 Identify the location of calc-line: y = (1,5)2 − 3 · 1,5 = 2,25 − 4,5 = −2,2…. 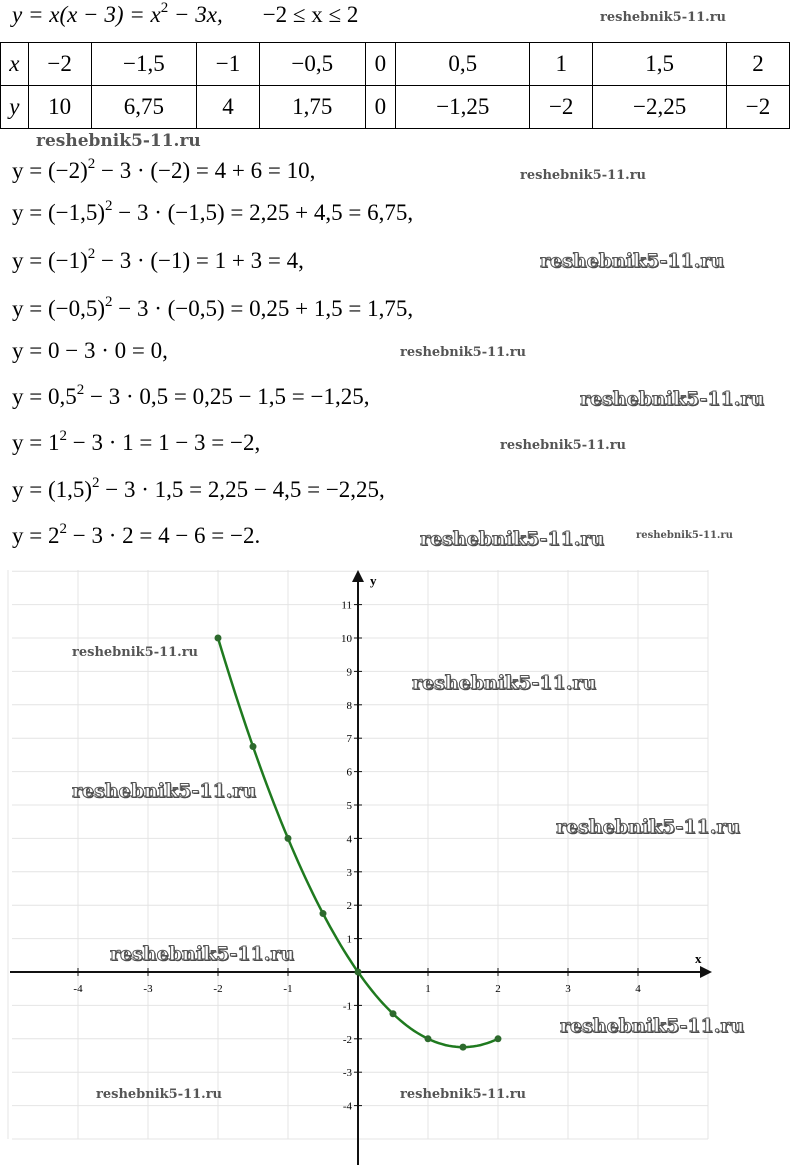
(198, 489).